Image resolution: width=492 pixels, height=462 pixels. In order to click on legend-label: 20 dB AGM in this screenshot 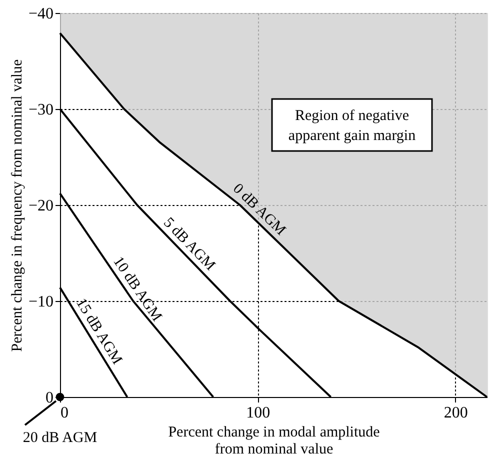, I will do `click(60, 438)`.